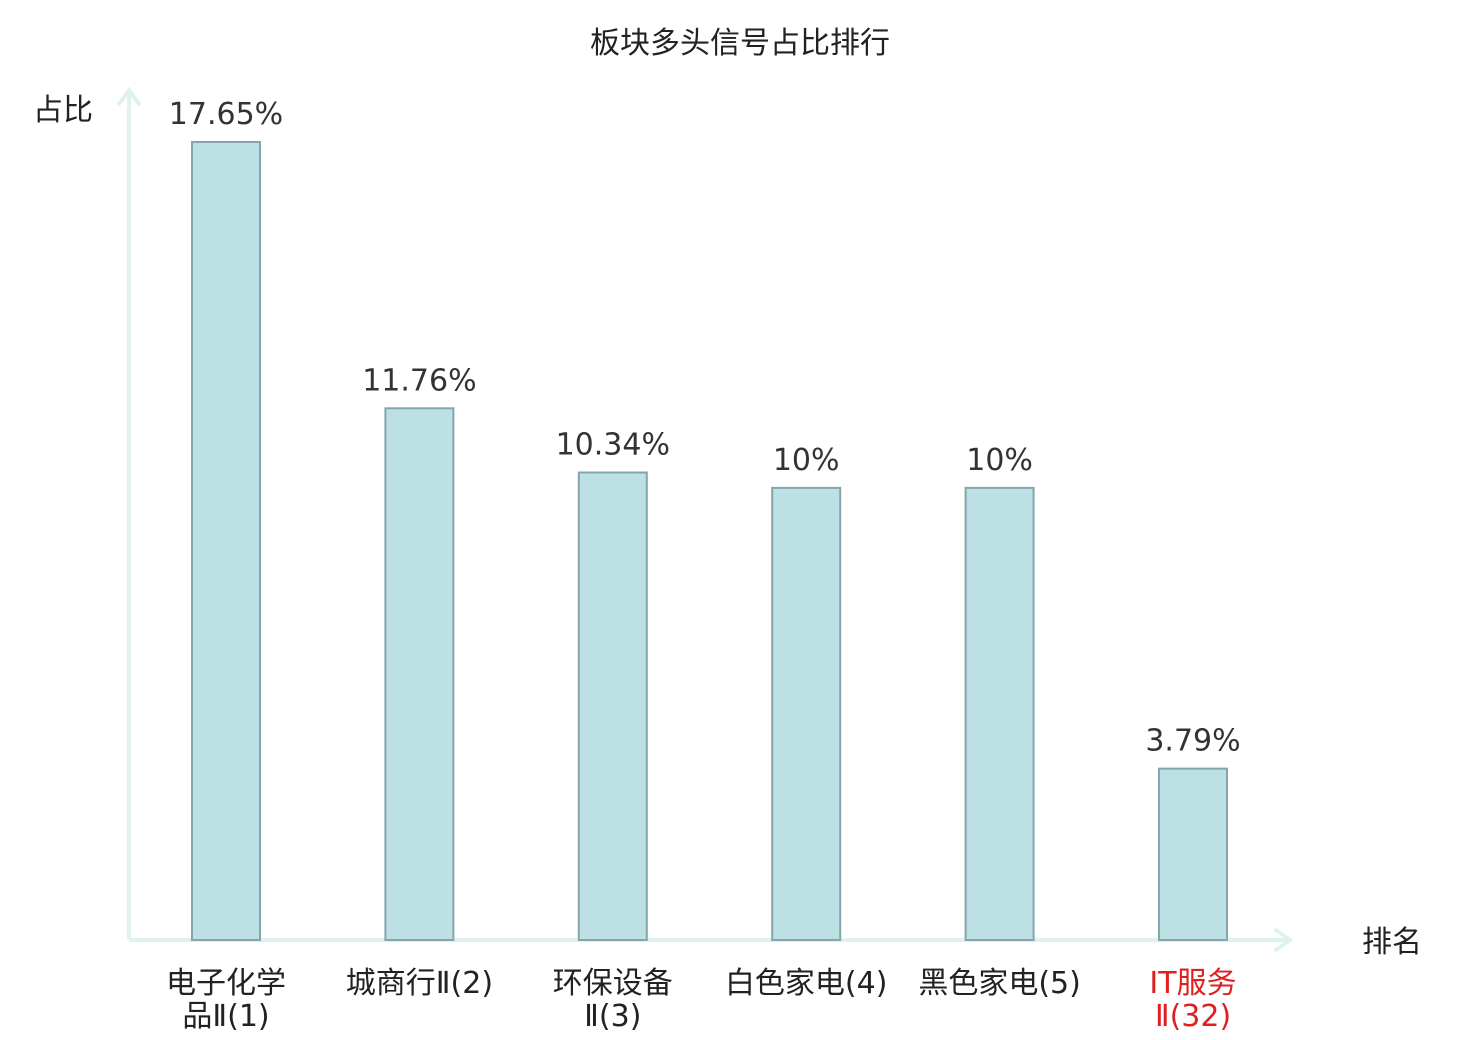 This screenshot has height=1040, width=1480. I want to click on category-label: 黑色家电(5), so click(999, 983).